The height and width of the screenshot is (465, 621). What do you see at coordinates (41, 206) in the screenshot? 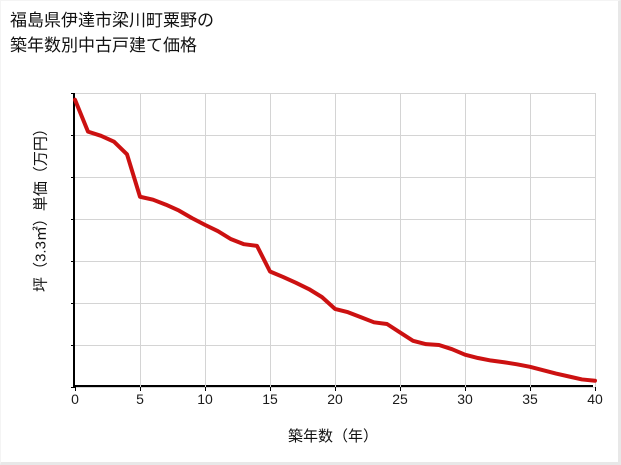
I see `y-axis-label: 坪（3.3㎡）単価（万円）` at bounding box center [41, 206].